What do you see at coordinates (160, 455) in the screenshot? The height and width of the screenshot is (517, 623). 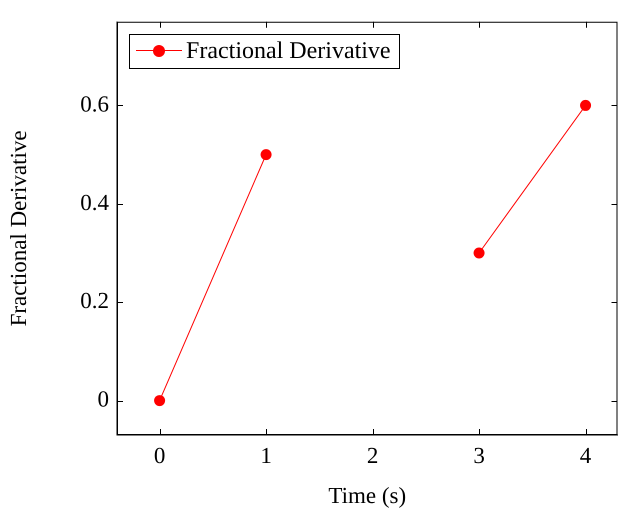 I see `x-tick-label: 0` at bounding box center [160, 455].